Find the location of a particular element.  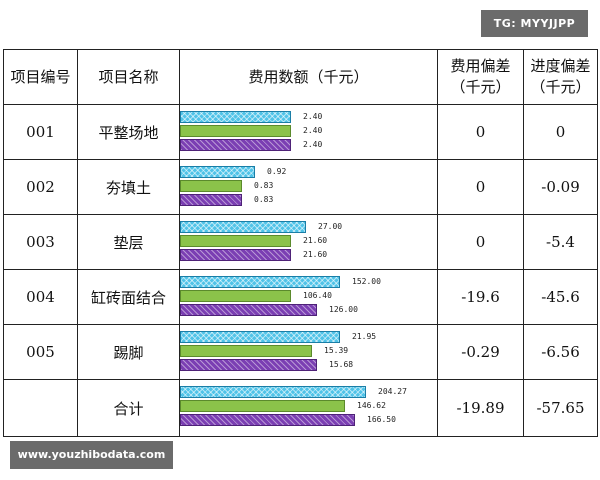

cell-schedule-deviation: -6.56 is located at coordinates (560, 352).